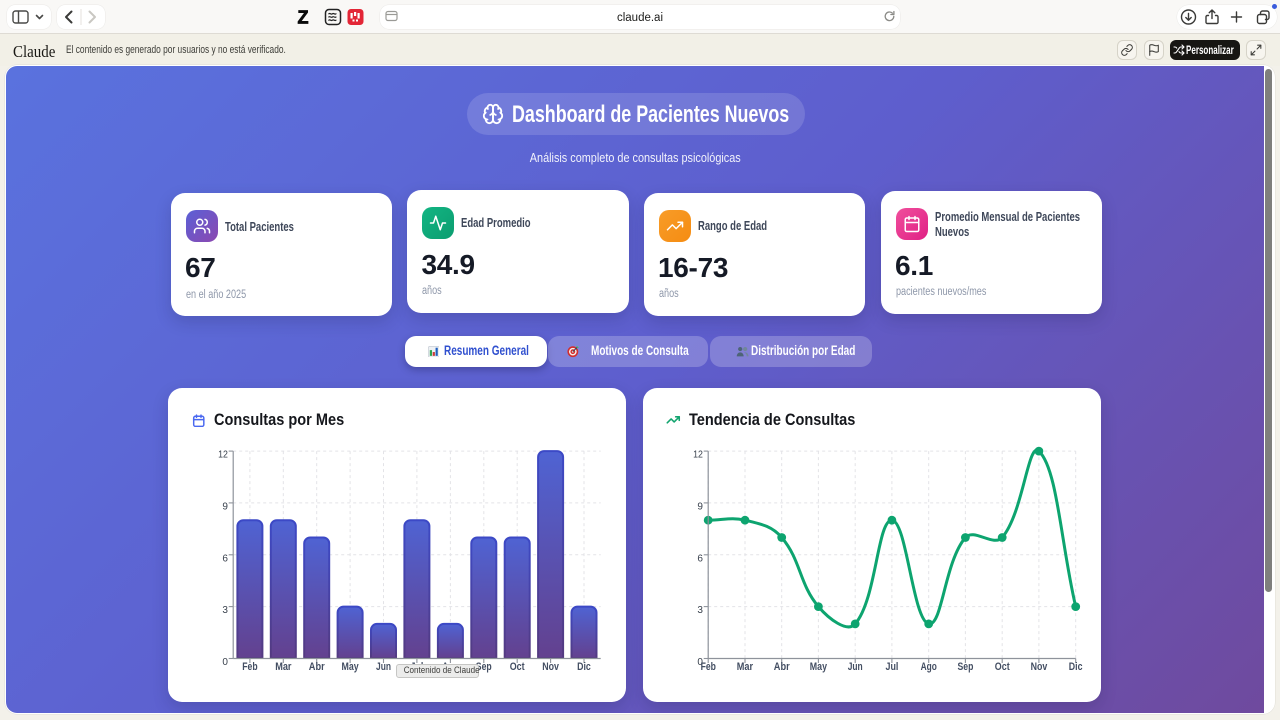 Image resolution: width=1280 pixels, height=720 pixels. I want to click on svg-text: Ago, so click(928, 666).